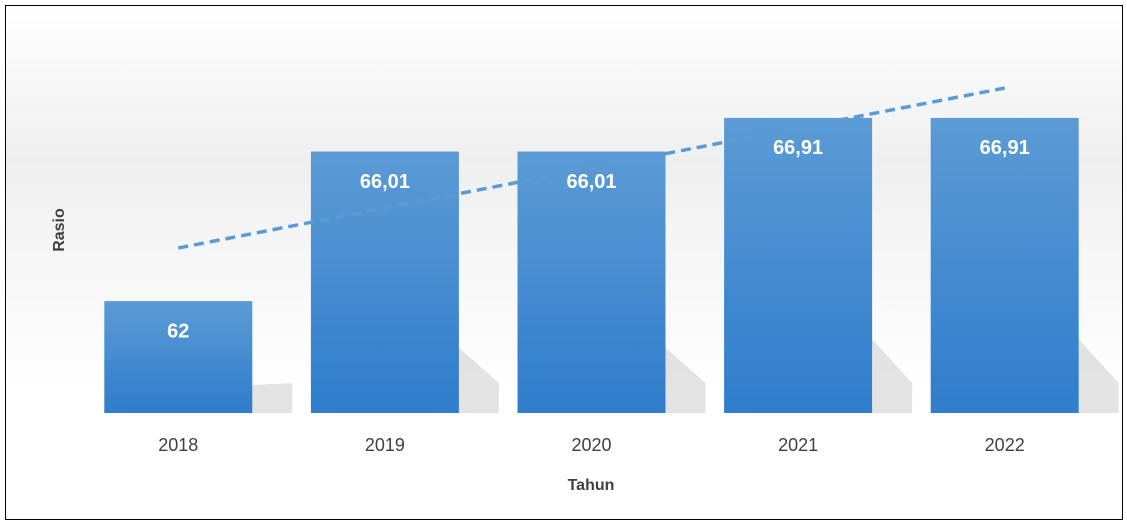  I want to click on x-tick-label: 2022, so click(1005, 445).